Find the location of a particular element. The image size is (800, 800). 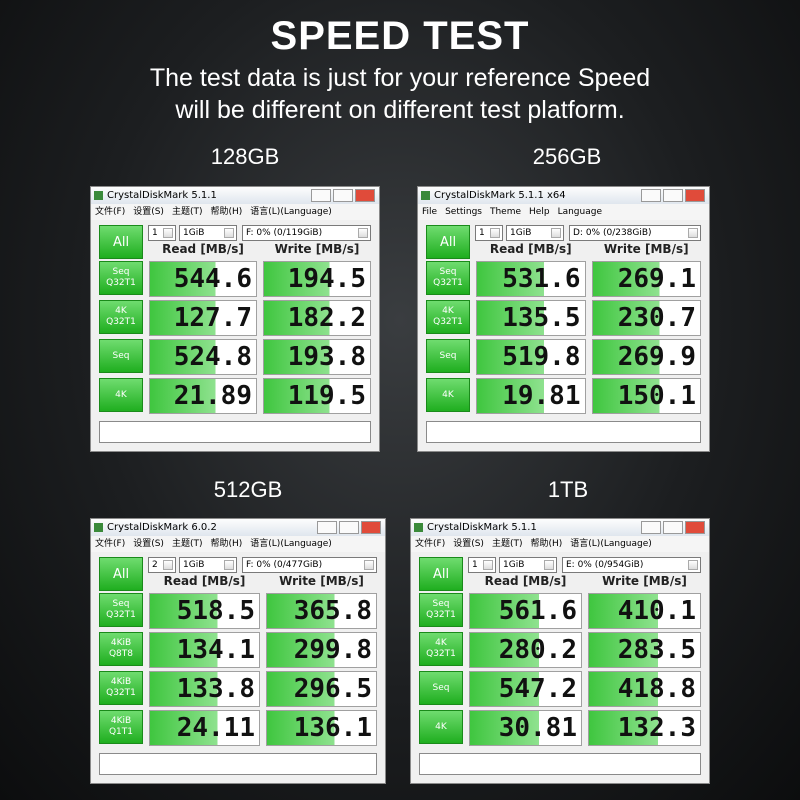

drive-select: F: 0% (0/477GiB) is located at coordinates (309, 565).